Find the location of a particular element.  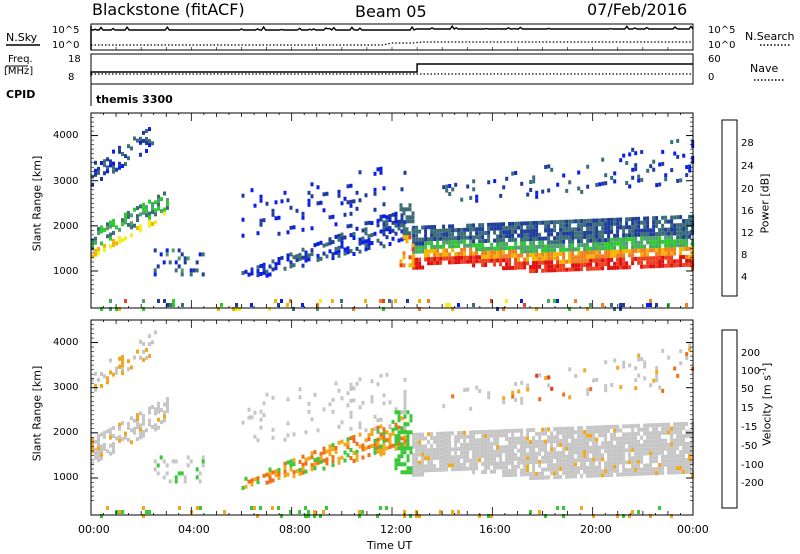

x-tick: 08:00 is located at coordinates (295, 529).